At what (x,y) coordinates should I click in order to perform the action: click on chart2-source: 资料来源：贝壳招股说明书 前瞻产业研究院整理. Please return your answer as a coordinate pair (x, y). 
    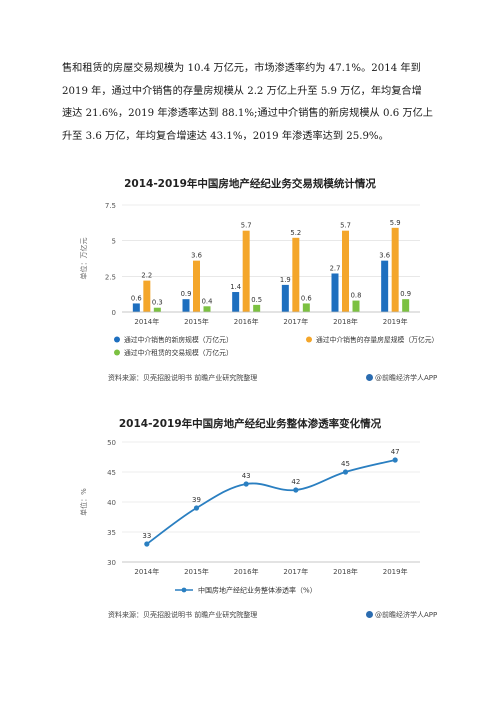
    Looking at the image, I should click on (183, 615).